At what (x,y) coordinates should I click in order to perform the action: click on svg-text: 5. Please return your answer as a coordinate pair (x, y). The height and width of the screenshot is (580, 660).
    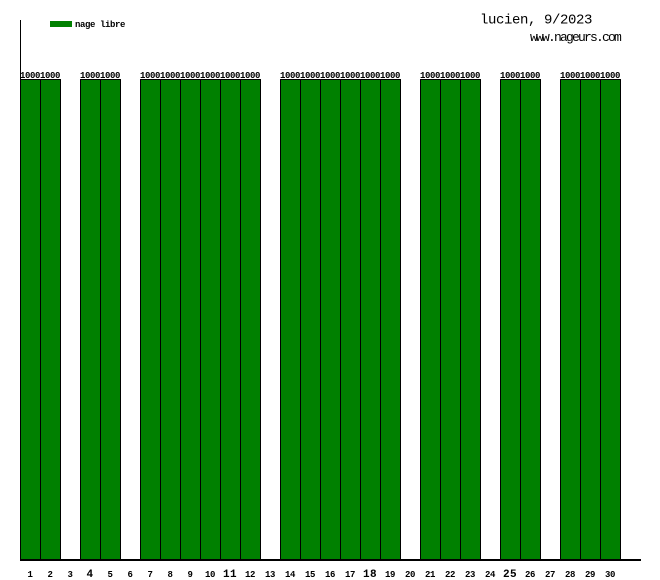
    Looking at the image, I should click on (109, 575).